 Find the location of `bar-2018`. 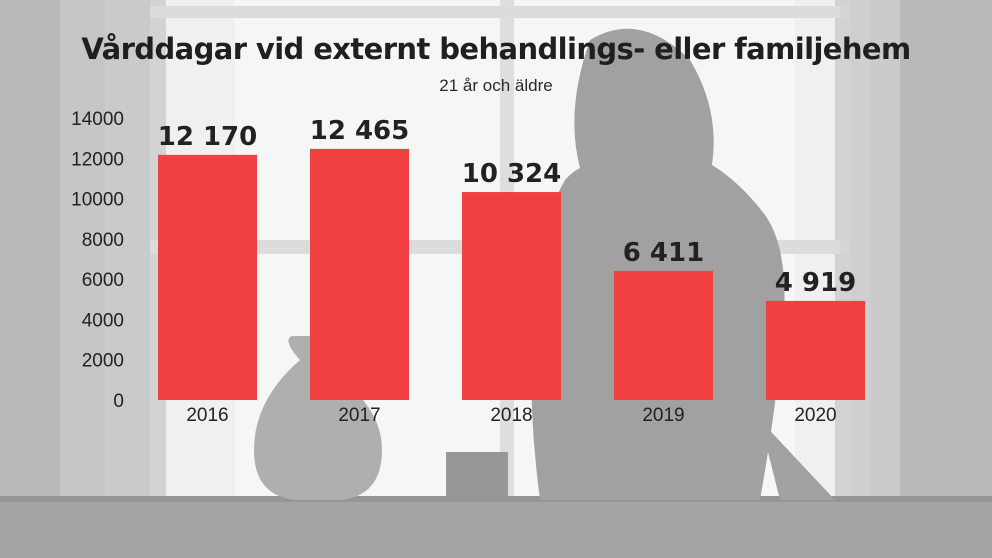

bar-2018 is located at coordinates (511, 296).